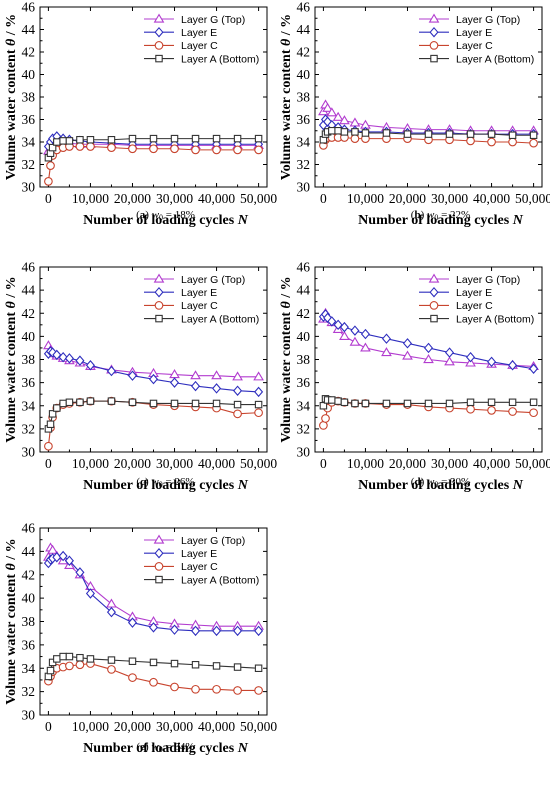 The width and height of the screenshot is (550, 786). What do you see at coordinates (216, 198) in the screenshot?
I see `x-tick-label: 40,000` at bounding box center [216, 198].